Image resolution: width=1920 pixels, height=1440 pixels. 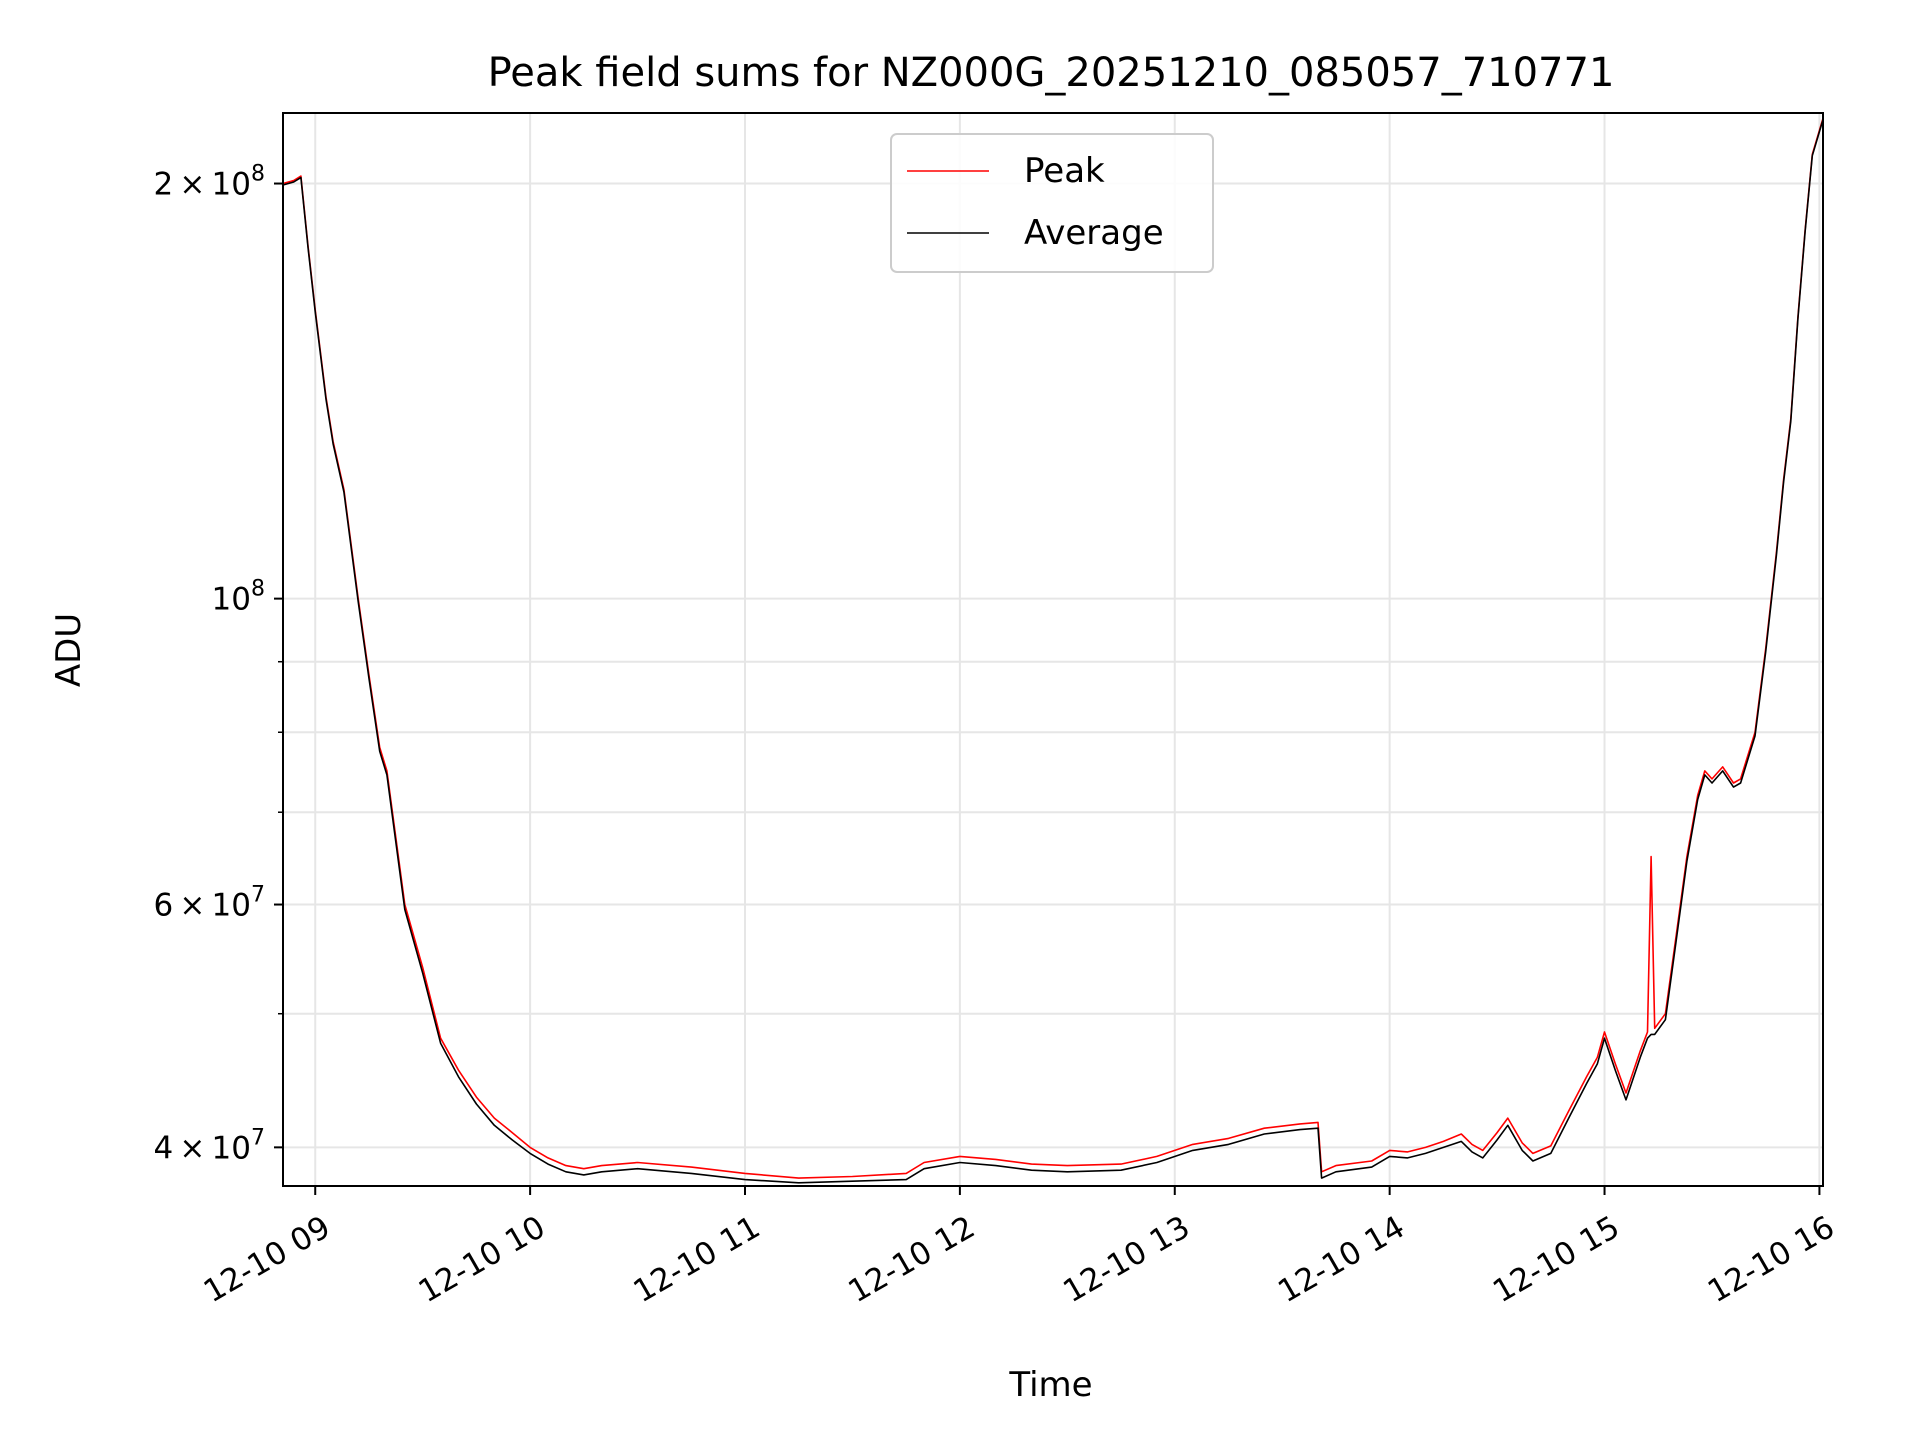 What do you see at coordinates (209, 903) in the screenshot?
I see `y-tick-label: 6 × 107` at bounding box center [209, 903].